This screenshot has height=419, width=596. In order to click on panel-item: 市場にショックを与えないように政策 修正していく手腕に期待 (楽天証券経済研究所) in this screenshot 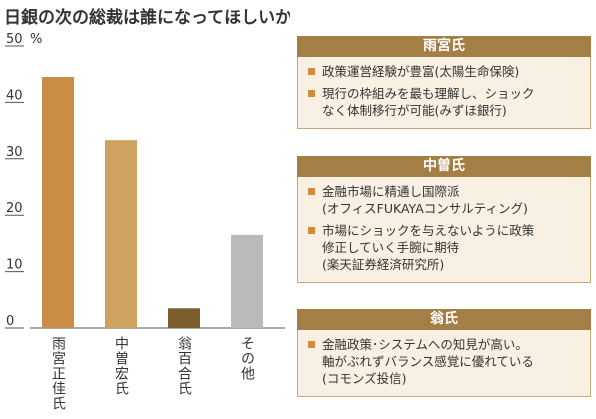, I will do `click(444, 247)`.